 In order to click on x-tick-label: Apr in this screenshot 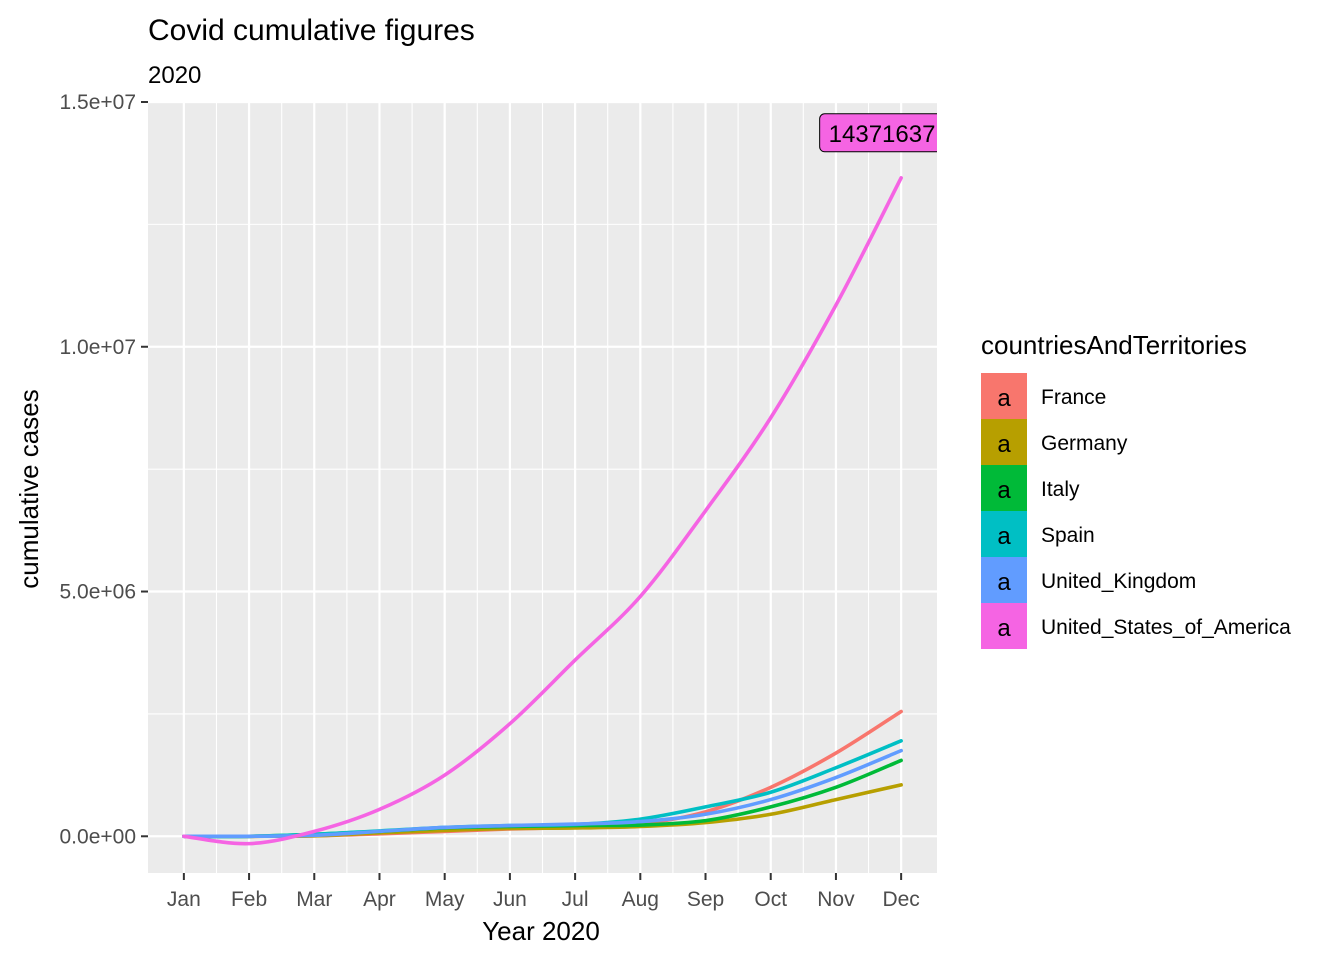, I will do `click(379, 899)`.